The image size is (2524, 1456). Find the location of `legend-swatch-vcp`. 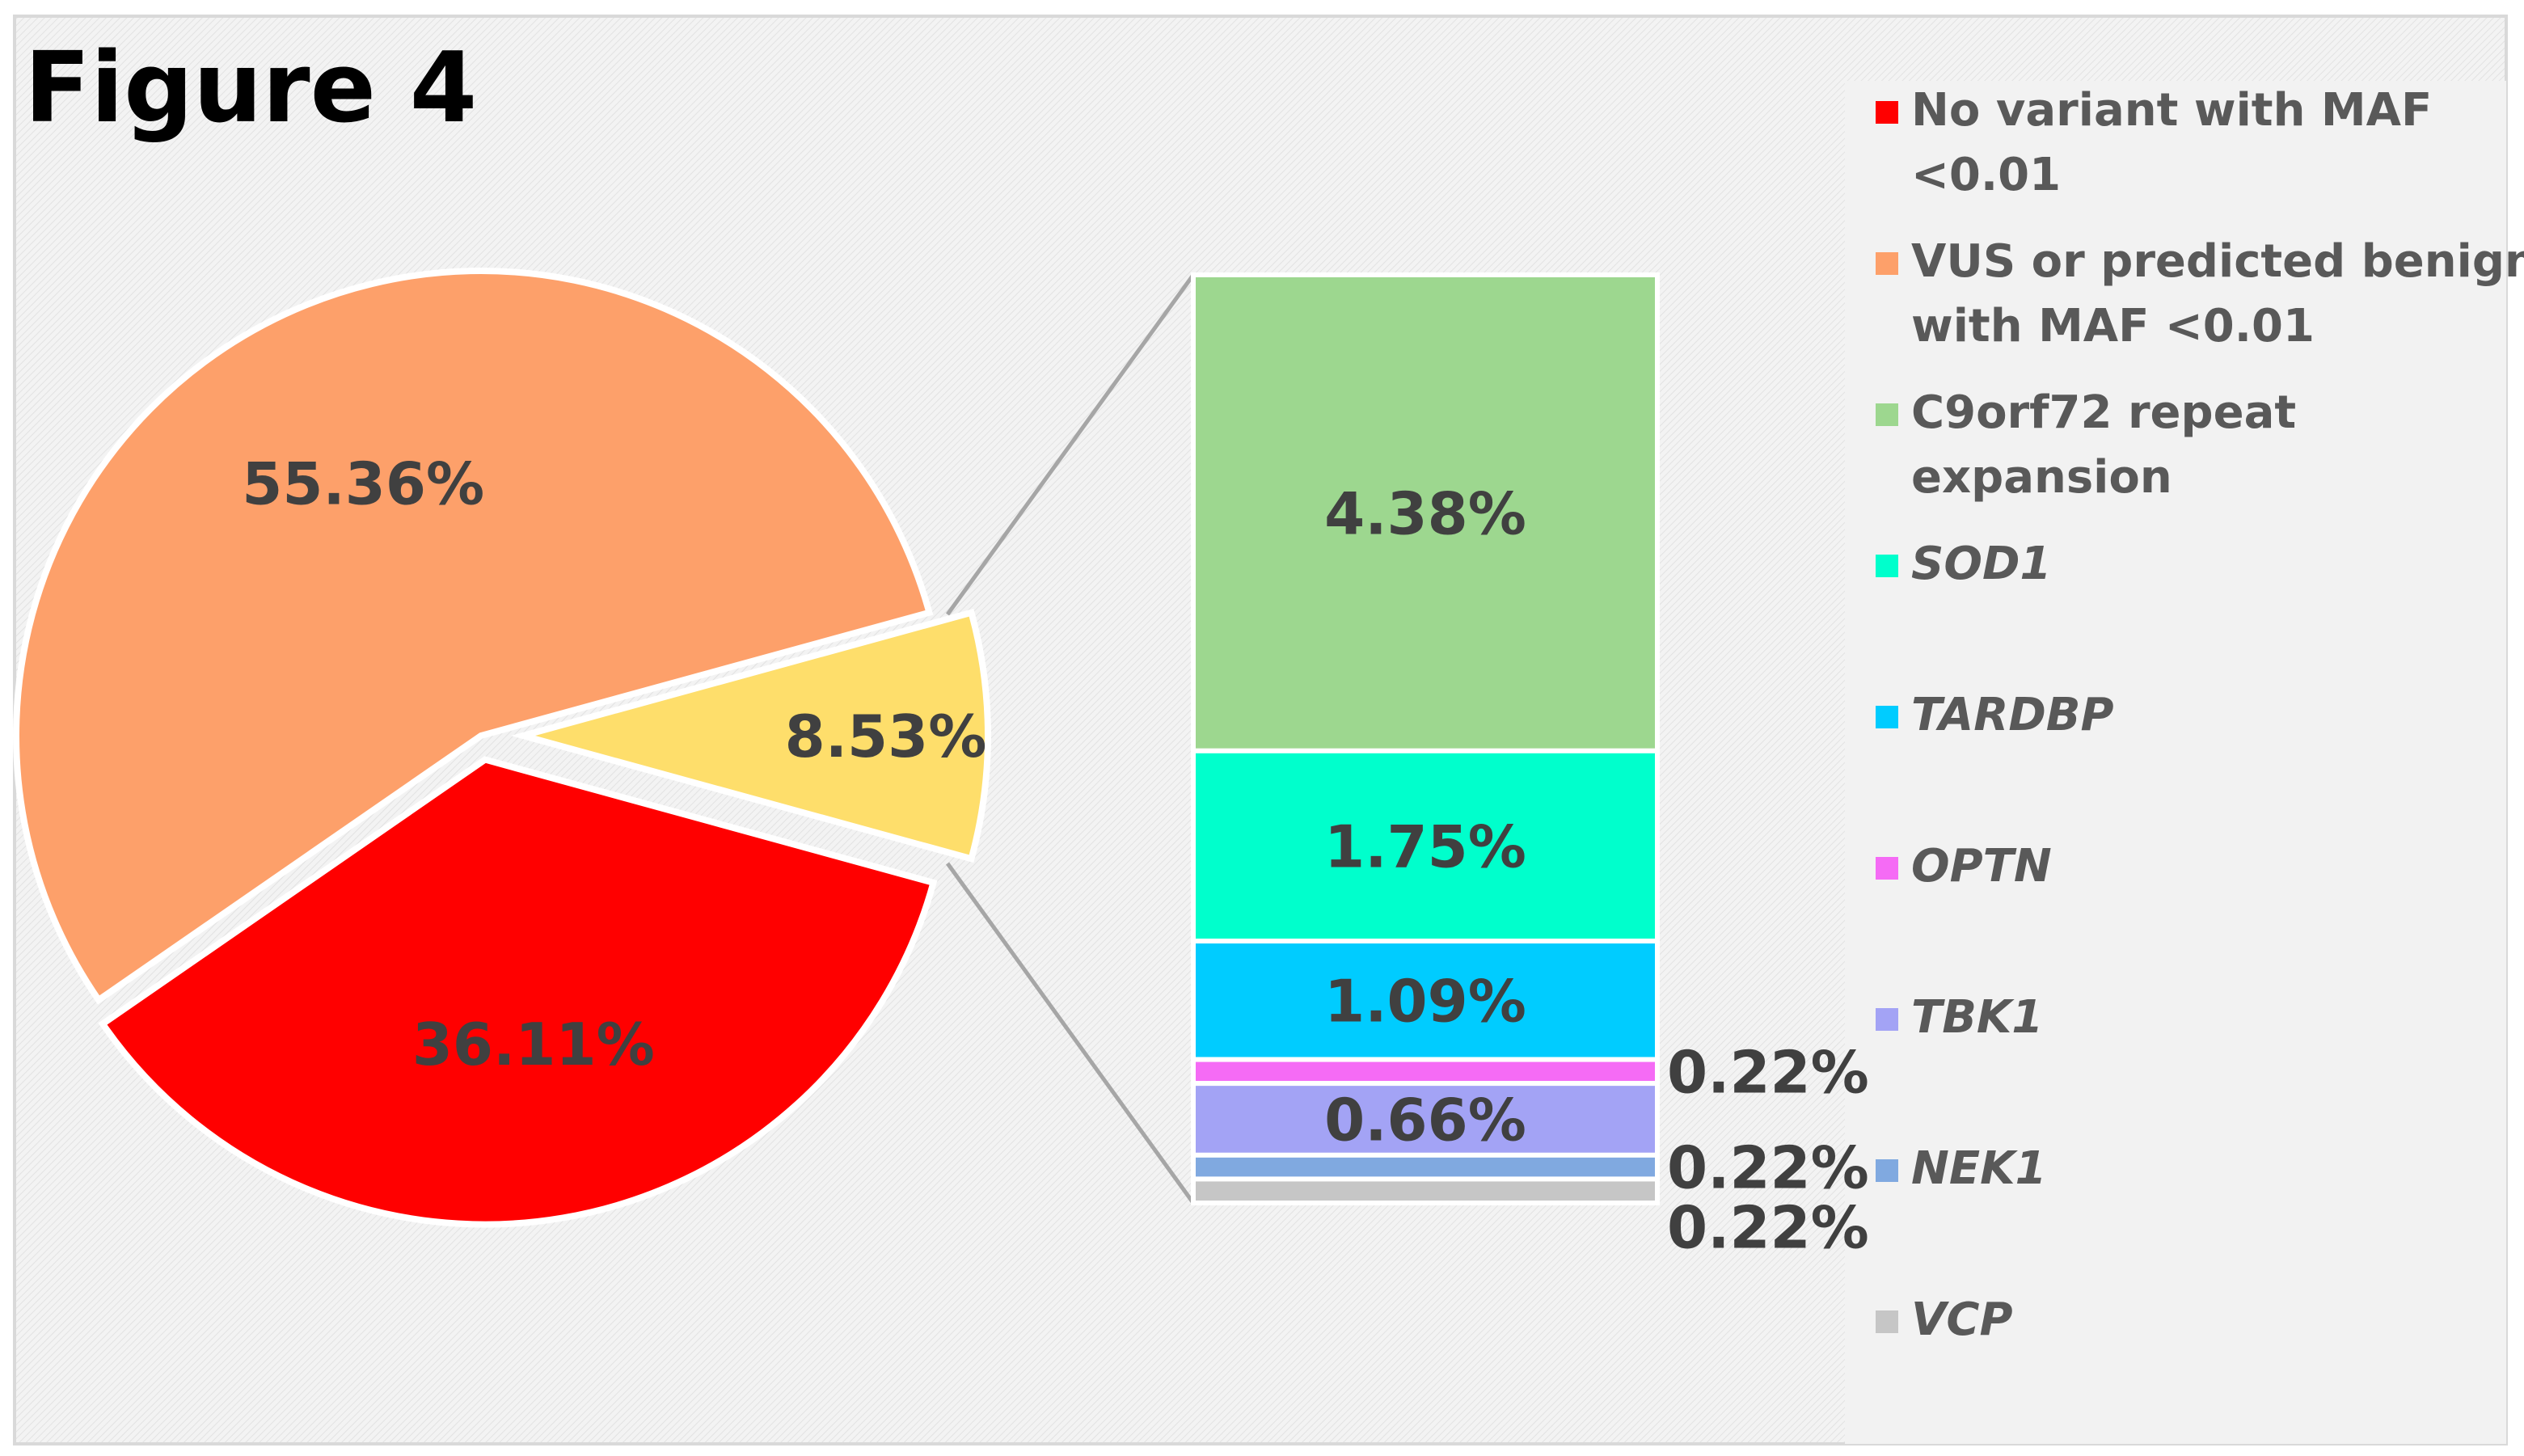

legend-swatch-vcp is located at coordinates (1887, 1321).